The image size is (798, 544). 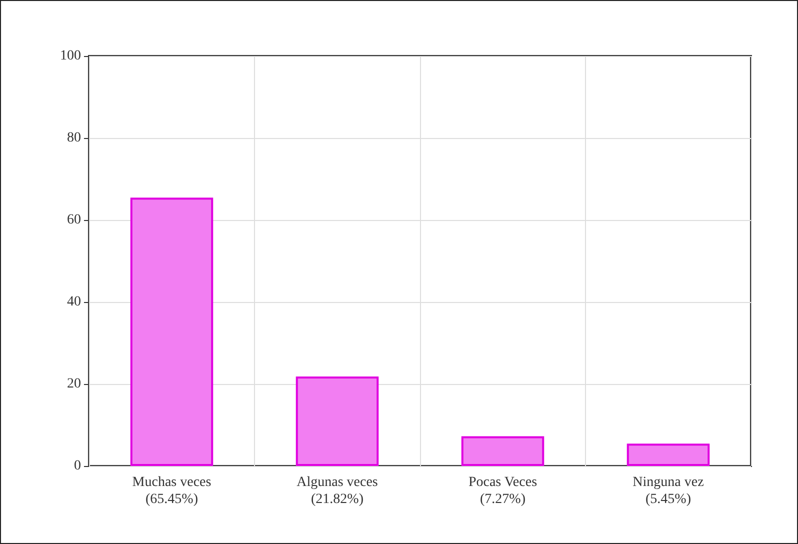 I want to click on y-tick-label: 80, so click(x=74, y=138).